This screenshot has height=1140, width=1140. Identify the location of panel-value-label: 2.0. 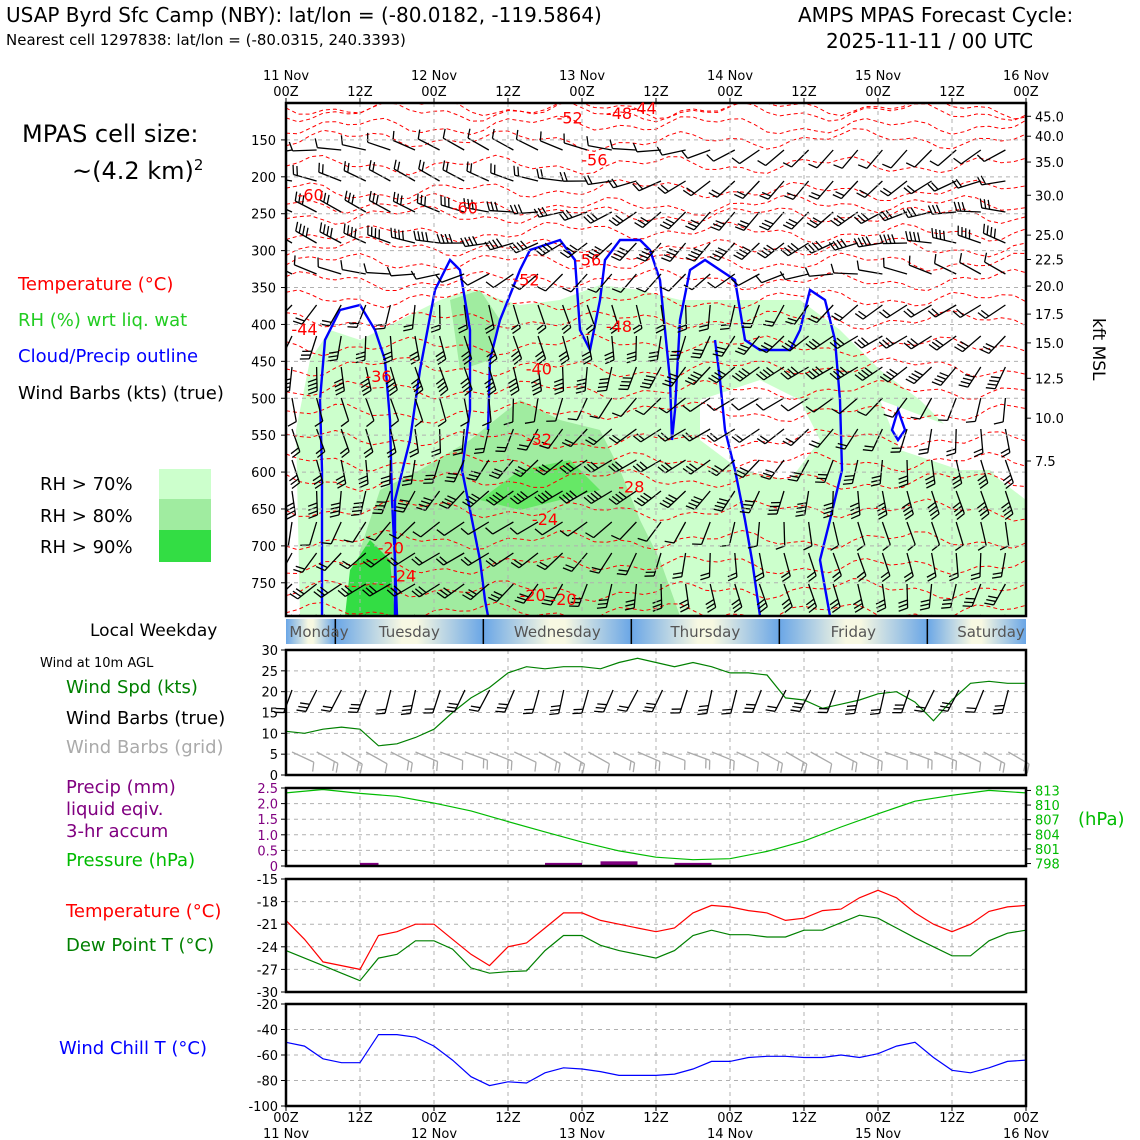
(267, 805).